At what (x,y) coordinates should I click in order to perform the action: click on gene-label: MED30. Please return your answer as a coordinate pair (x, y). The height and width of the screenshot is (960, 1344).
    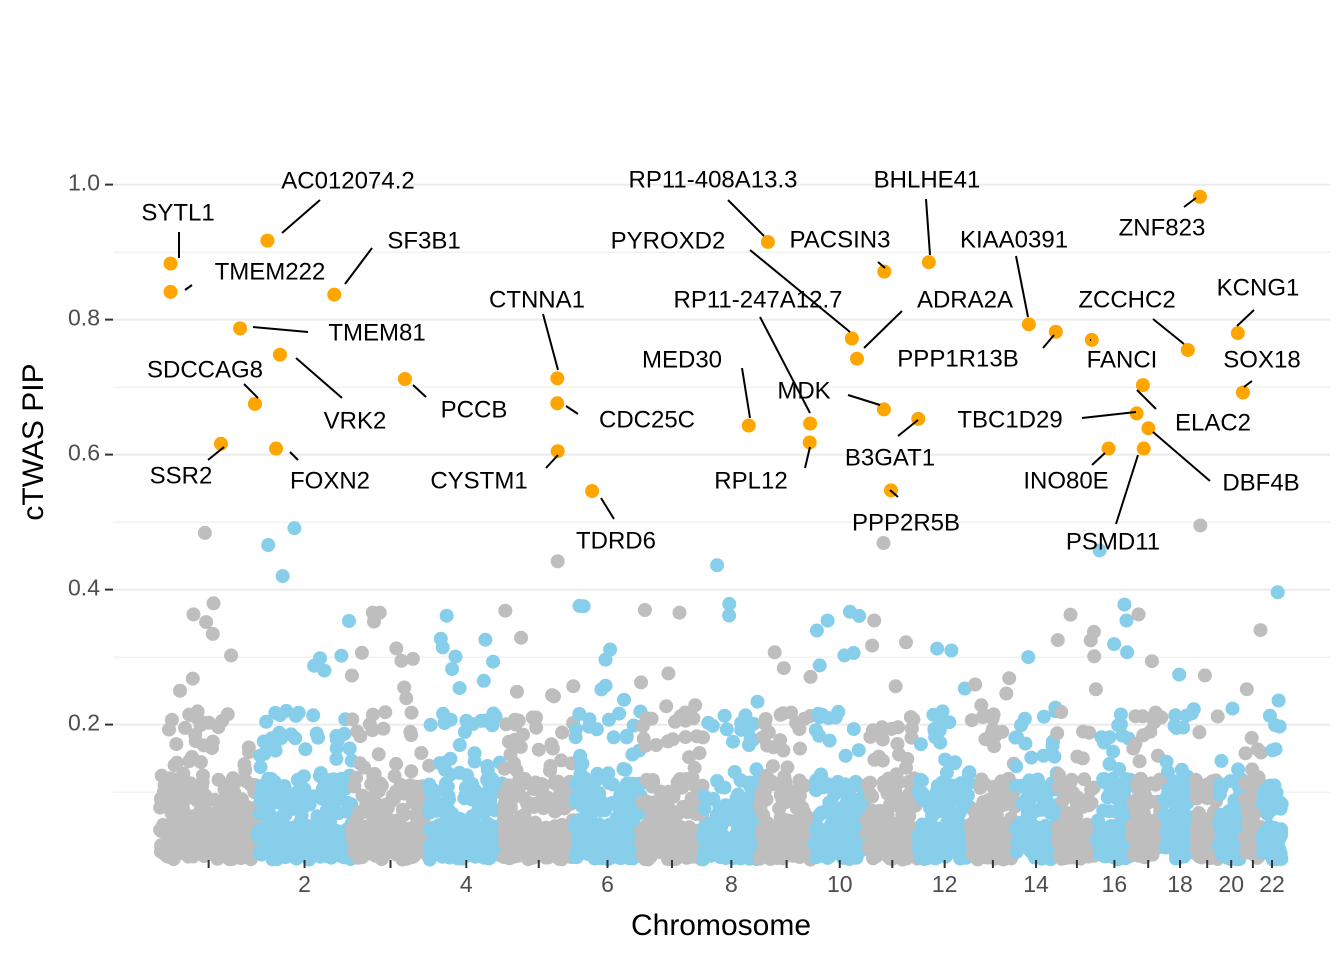
    Looking at the image, I should click on (682, 359).